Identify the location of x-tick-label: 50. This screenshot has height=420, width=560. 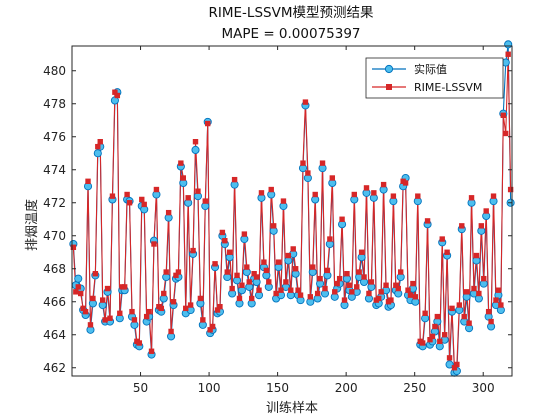
(140, 388).